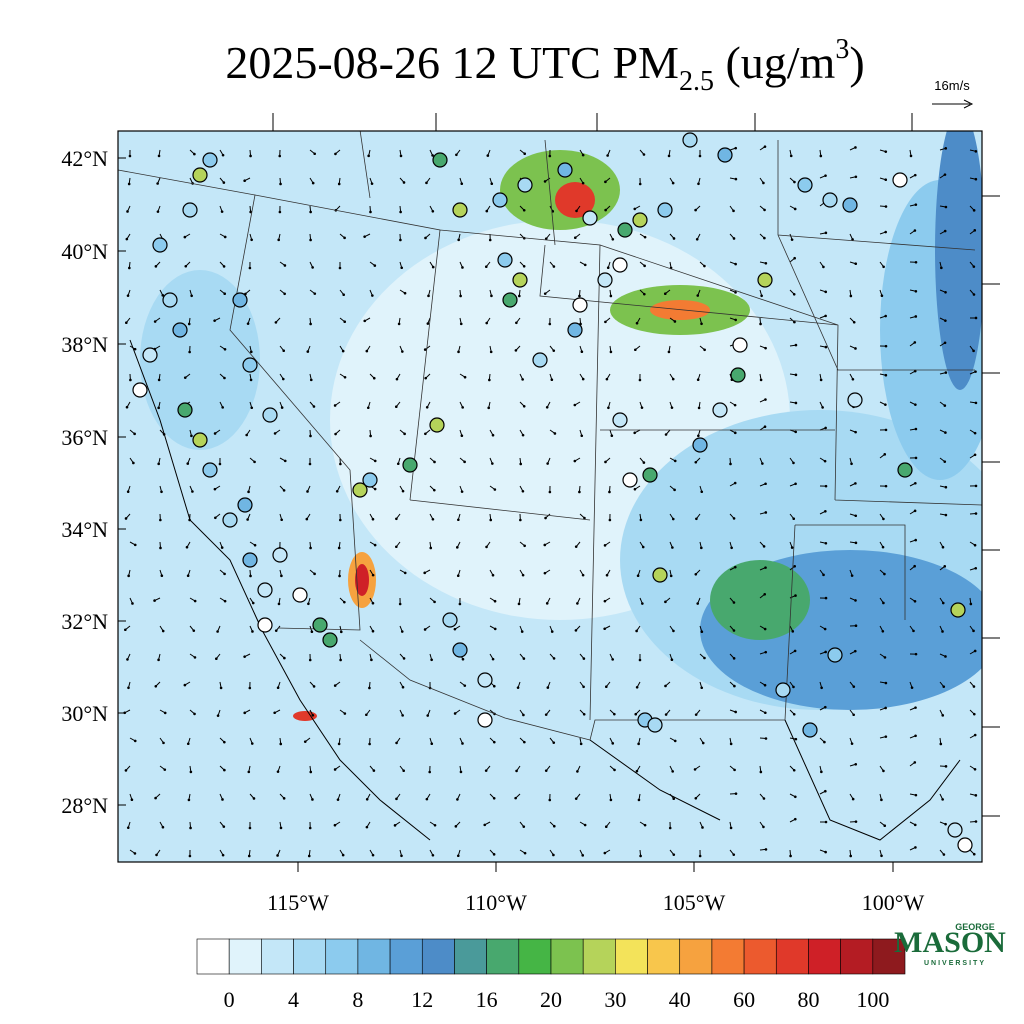 The height and width of the screenshot is (1024, 1024). Describe the element at coordinates (544, 65) in the screenshot. I see `title: 2025-08-26 12 UTC PM2.5 (ug/m3)` at that location.